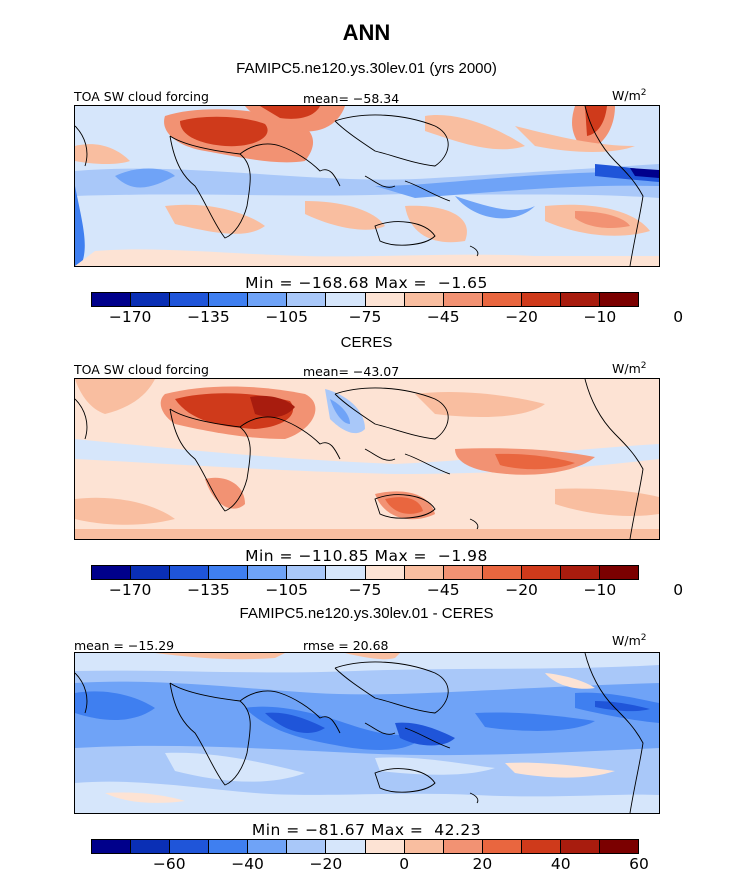  What do you see at coordinates (629, 369) in the screenshot?
I see `panel-2-units: W/m2` at bounding box center [629, 369].